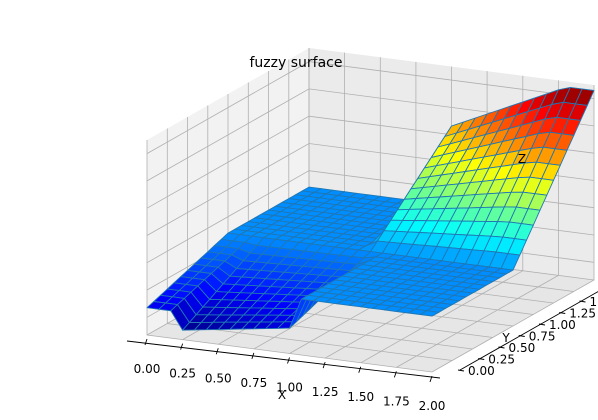 This screenshot has width=598, height=420. Describe the element at coordinates (218, 378) in the screenshot. I see `x-tick-label: 0.50` at that location.